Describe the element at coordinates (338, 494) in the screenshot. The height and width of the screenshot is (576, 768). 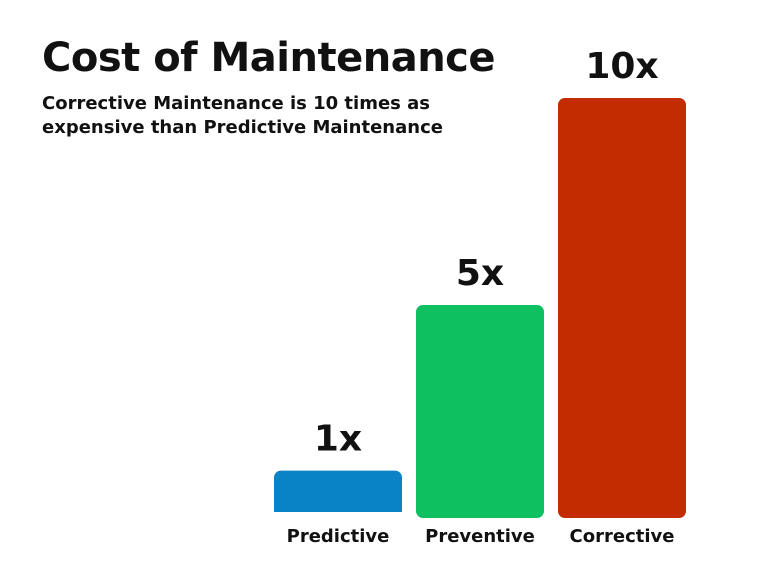
I see `bar-predictive` at that location.